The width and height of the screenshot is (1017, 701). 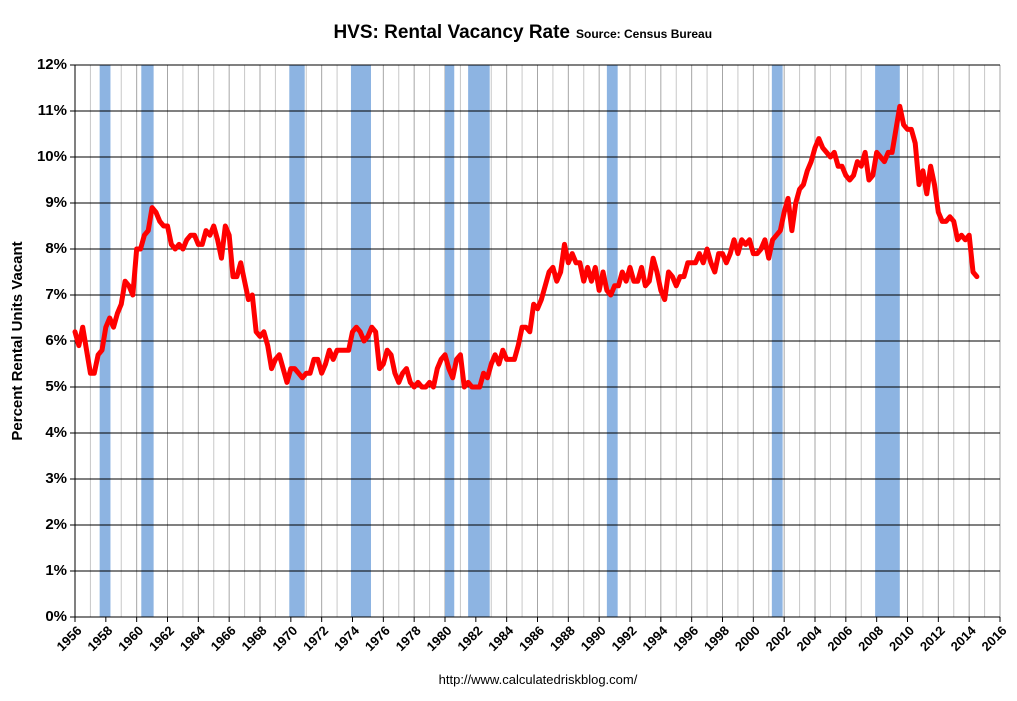 What do you see at coordinates (56, 294) in the screenshot?
I see `y-tick-label: 7%` at bounding box center [56, 294].